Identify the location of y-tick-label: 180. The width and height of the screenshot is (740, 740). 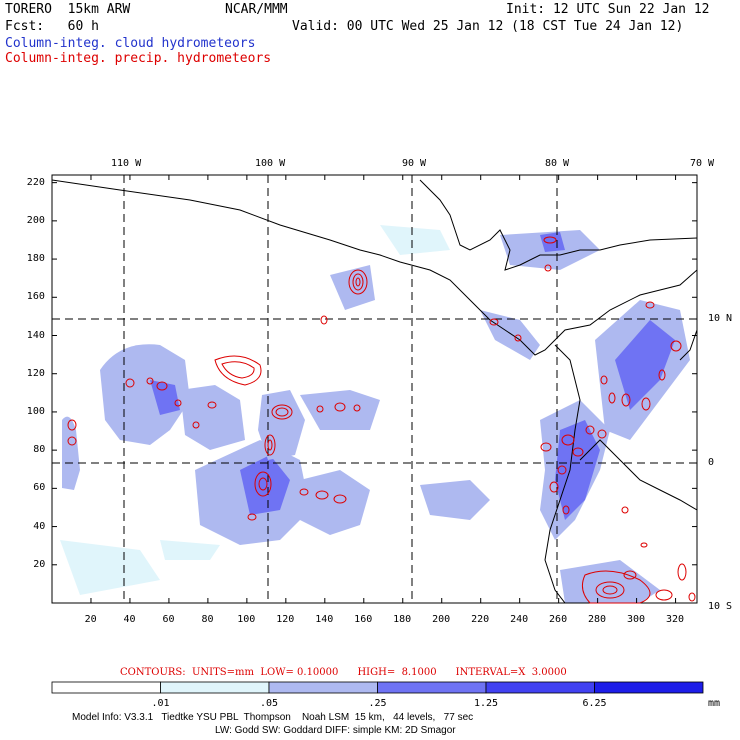
(35, 259).